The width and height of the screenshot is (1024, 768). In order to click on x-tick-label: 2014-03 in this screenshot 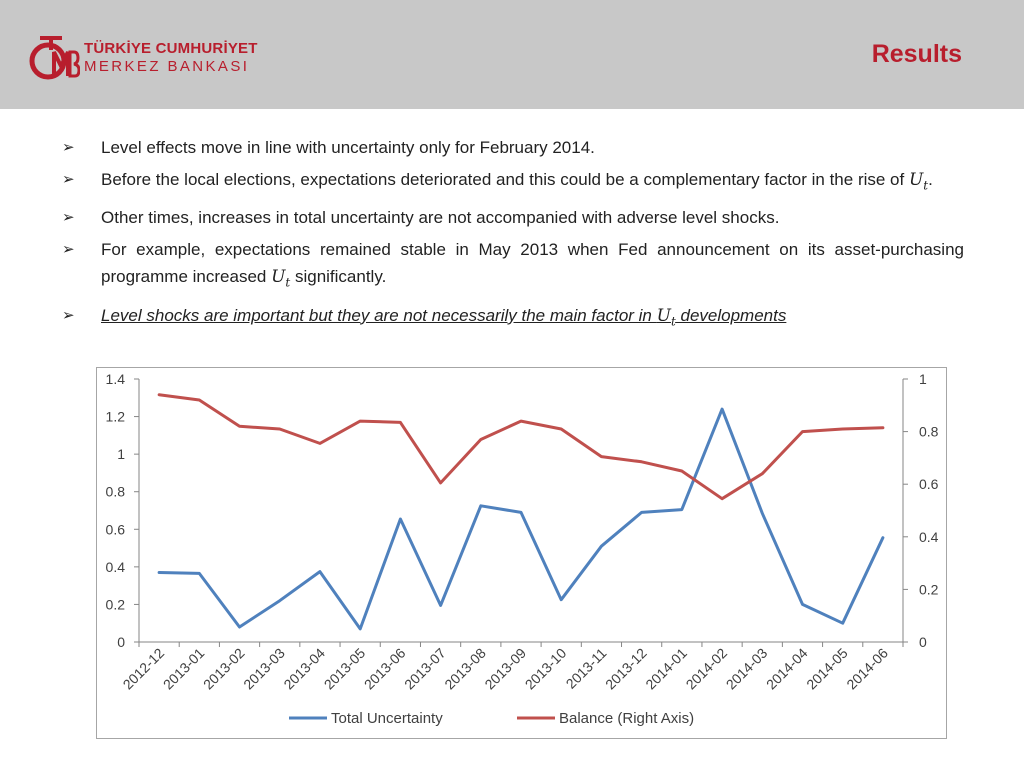, I will do `click(747, 669)`.